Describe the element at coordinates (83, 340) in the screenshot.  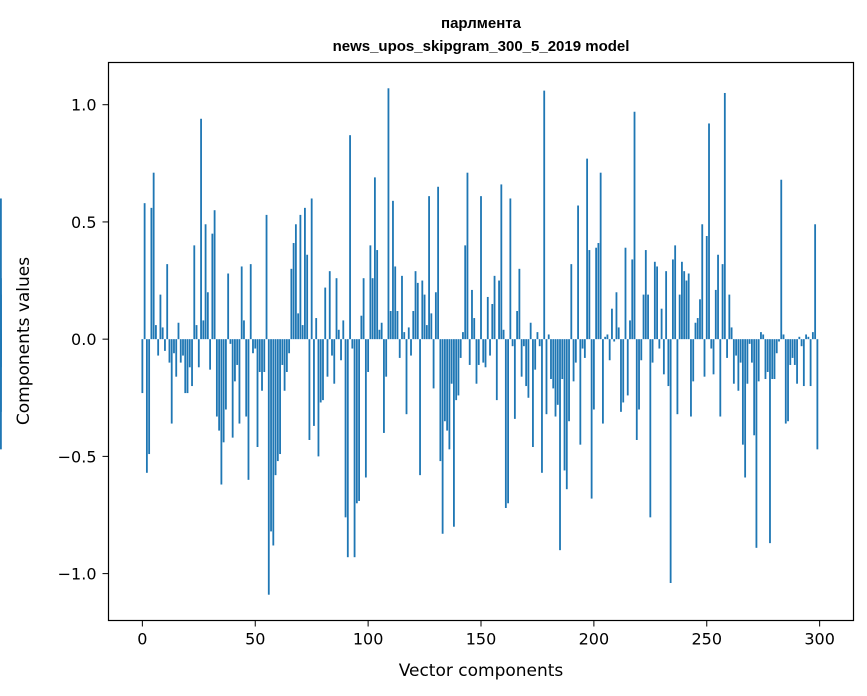
I see `y-axis-ticks: −1.0 −0.5 0.0 0.5 1.0` at that location.